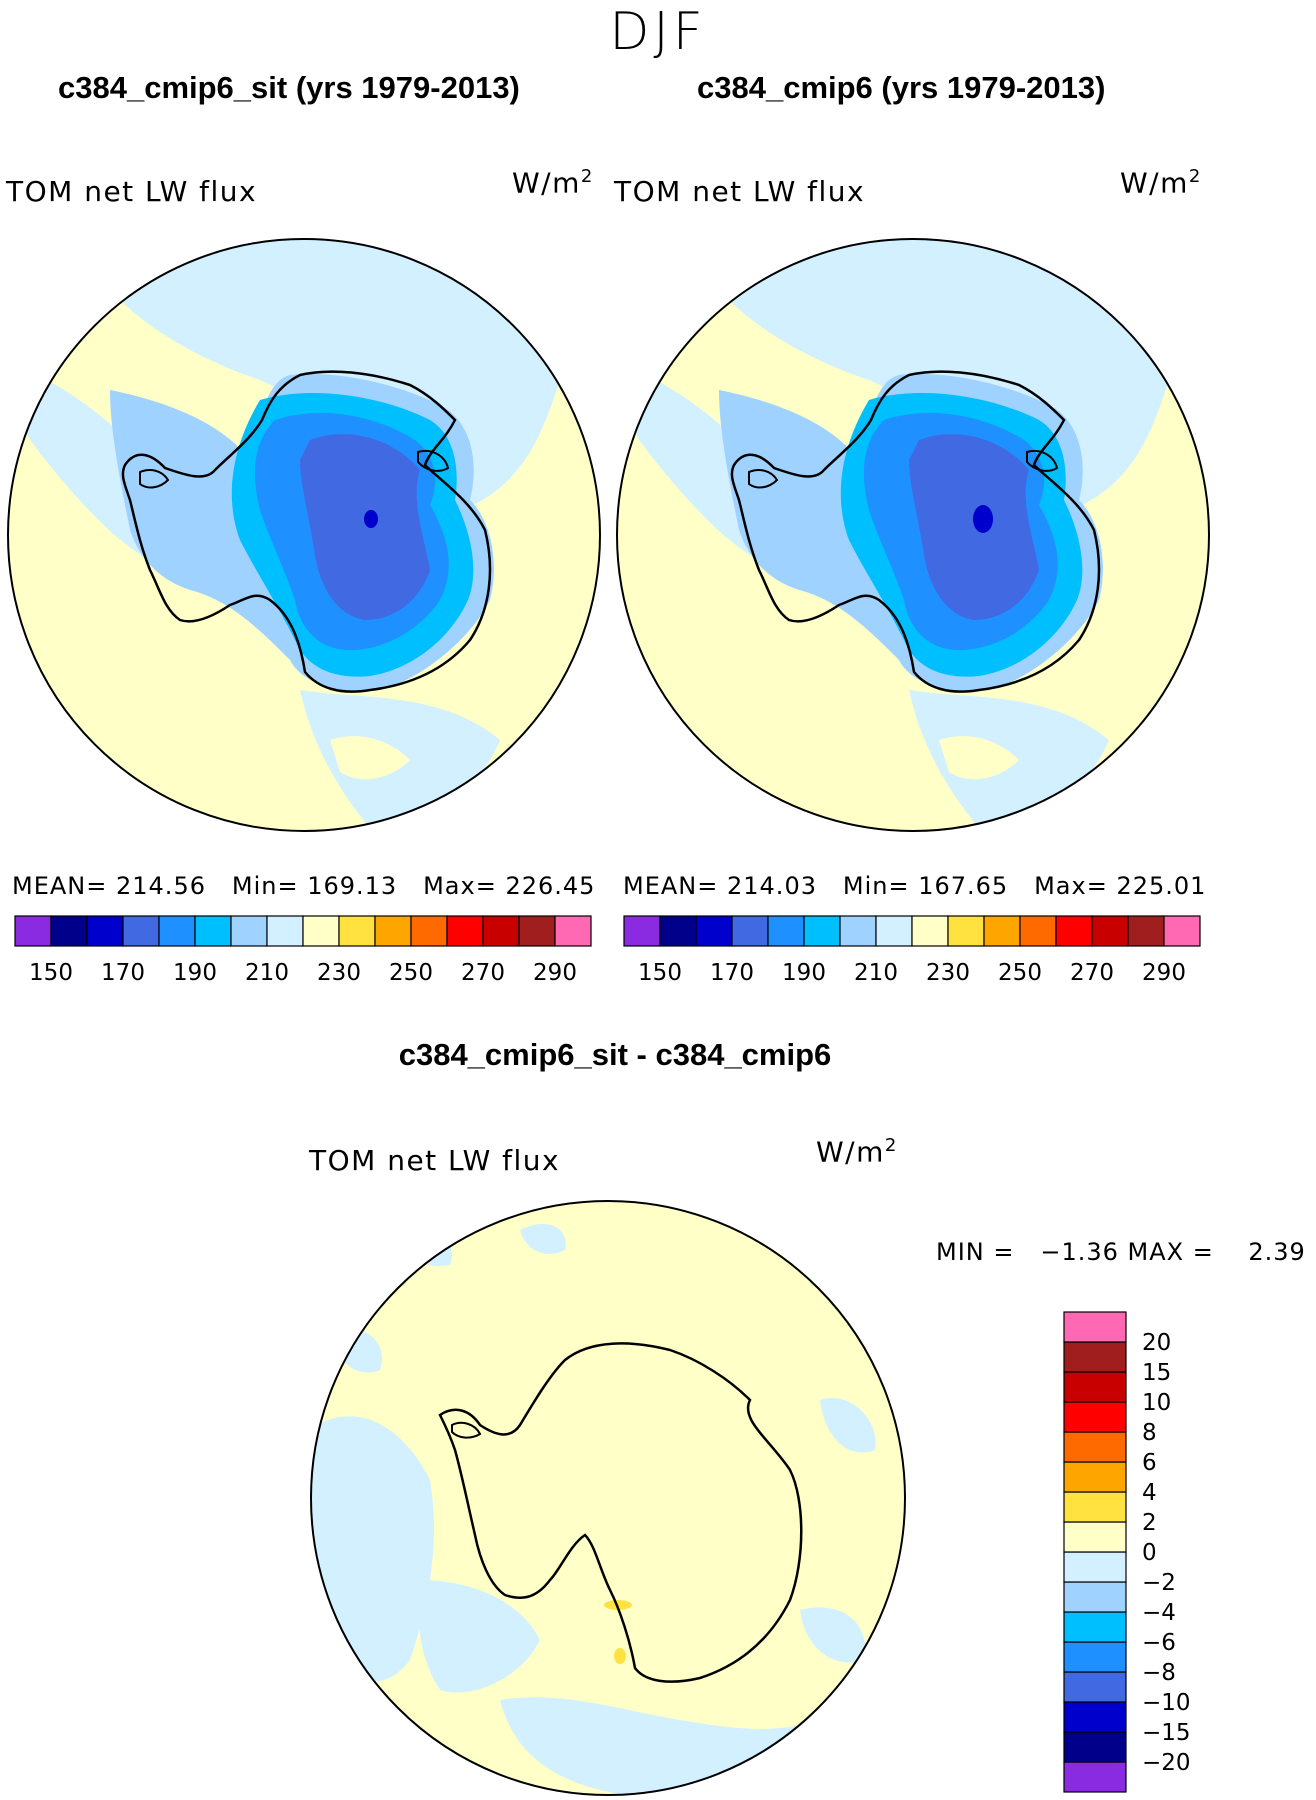  I want to click on diff-variable: TOM net LW flux, so click(435, 1160).